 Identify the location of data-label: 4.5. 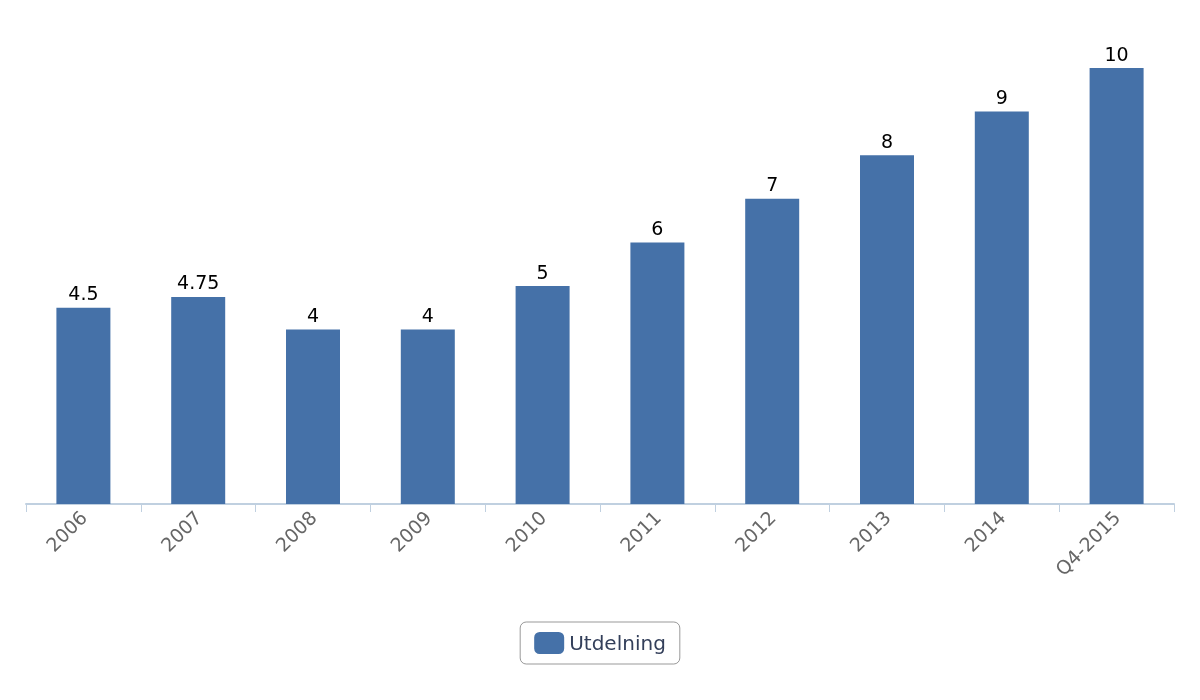
(83, 293).